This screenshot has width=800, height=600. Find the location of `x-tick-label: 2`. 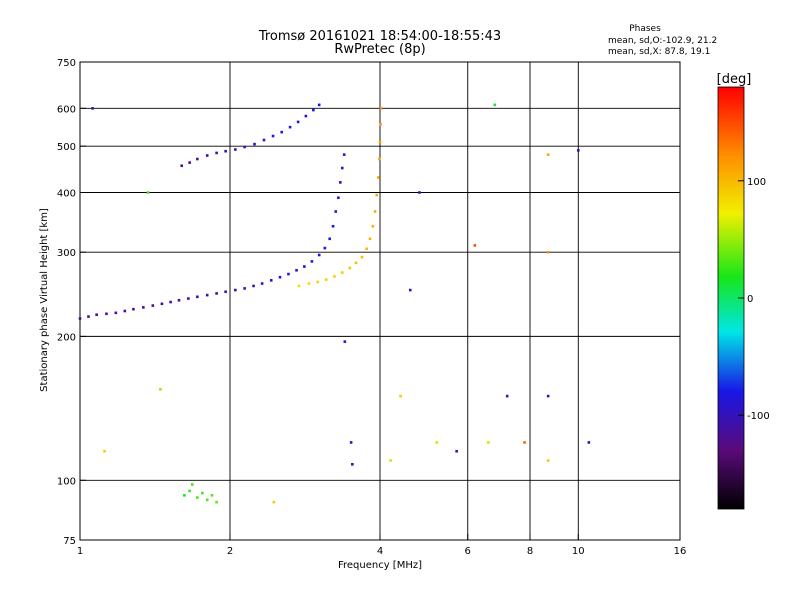

x-tick-label: 2 is located at coordinates (230, 551).